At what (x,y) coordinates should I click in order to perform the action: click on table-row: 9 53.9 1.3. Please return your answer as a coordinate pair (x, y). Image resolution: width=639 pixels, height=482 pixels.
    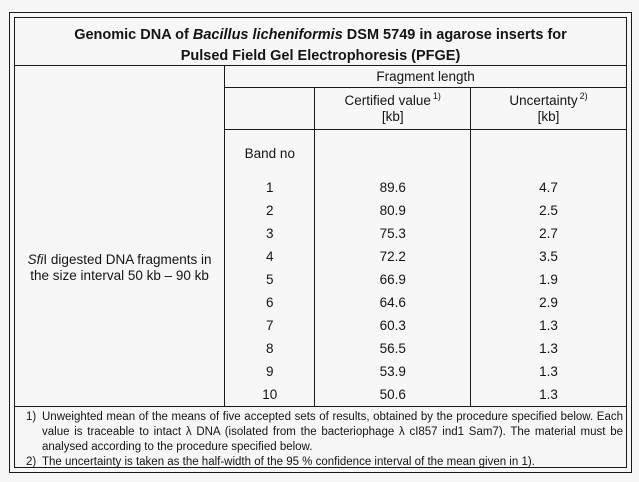
    Looking at the image, I should click on (320, 371).